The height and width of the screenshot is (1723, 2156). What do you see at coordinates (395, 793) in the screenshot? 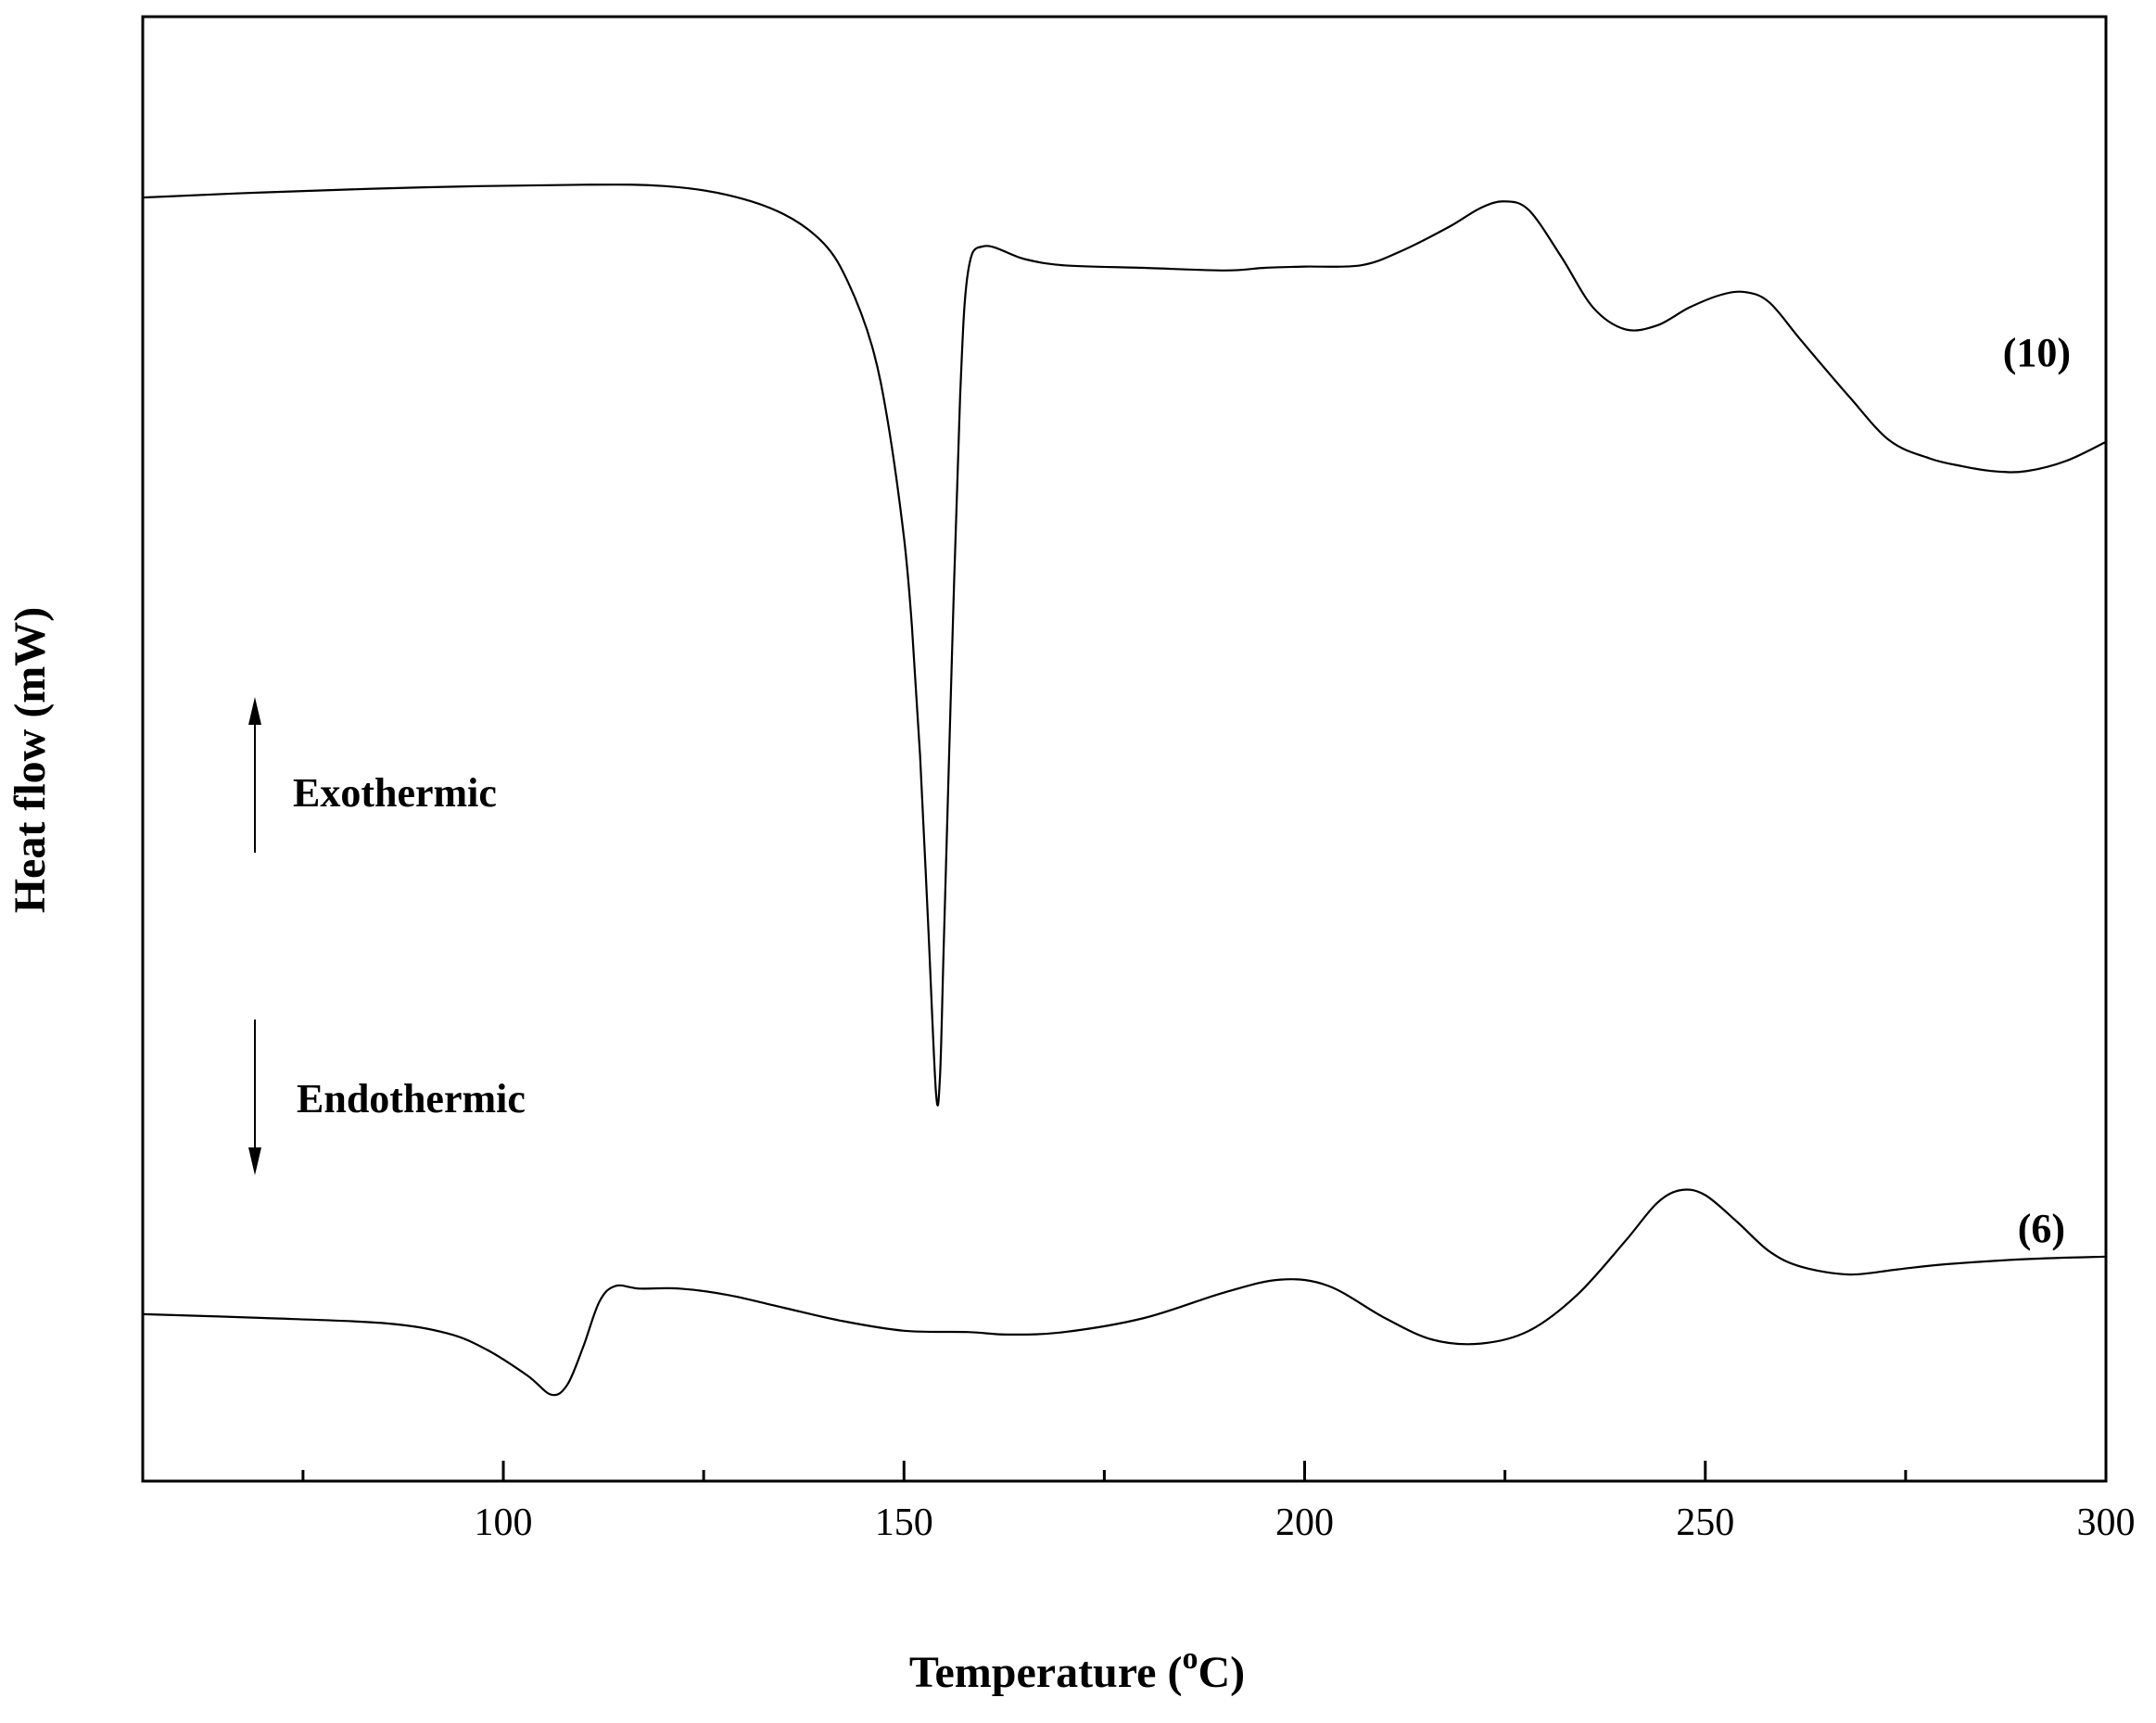
I see `exo-label: Exothermic` at bounding box center [395, 793].